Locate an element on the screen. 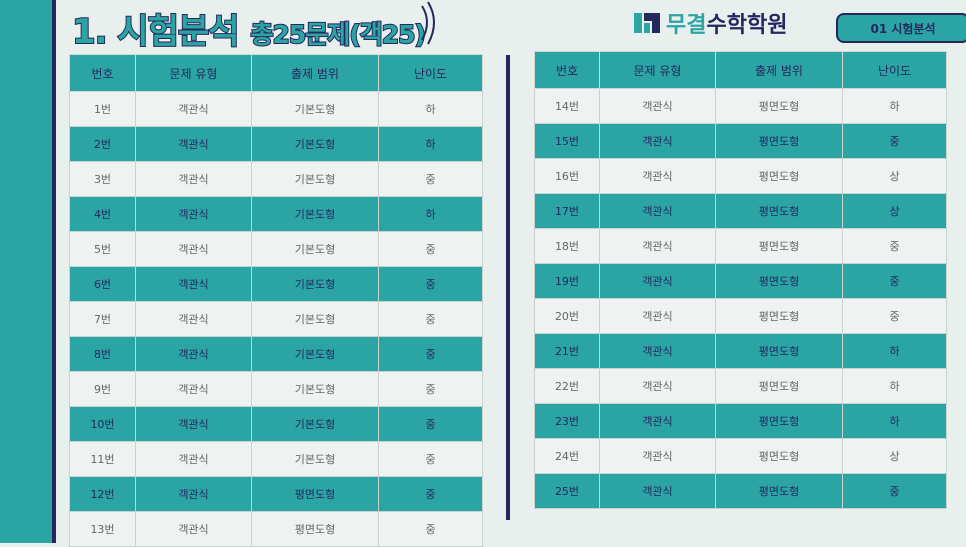 This screenshot has width=966, height=547. table-row: 22번 객관식 평면도형 하 is located at coordinates (740, 386).